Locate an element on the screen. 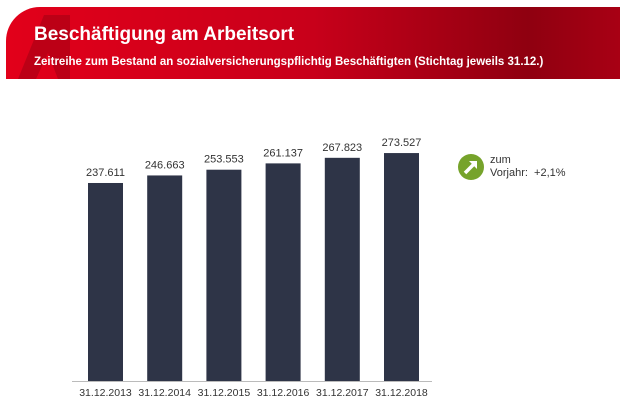 The width and height of the screenshot is (620, 413). agency-logo-icon is located at coordinates (44, 47).